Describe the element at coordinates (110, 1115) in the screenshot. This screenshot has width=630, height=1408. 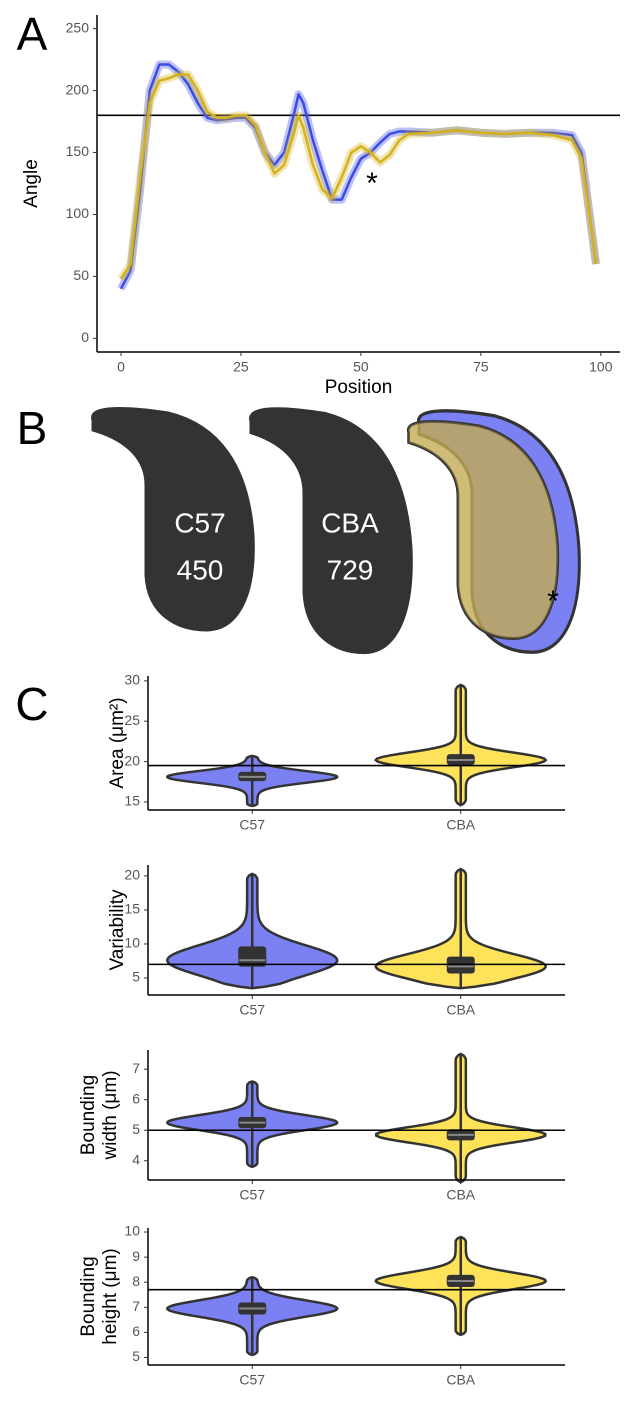
I see `y-axis-label: width (μm)` at that location.